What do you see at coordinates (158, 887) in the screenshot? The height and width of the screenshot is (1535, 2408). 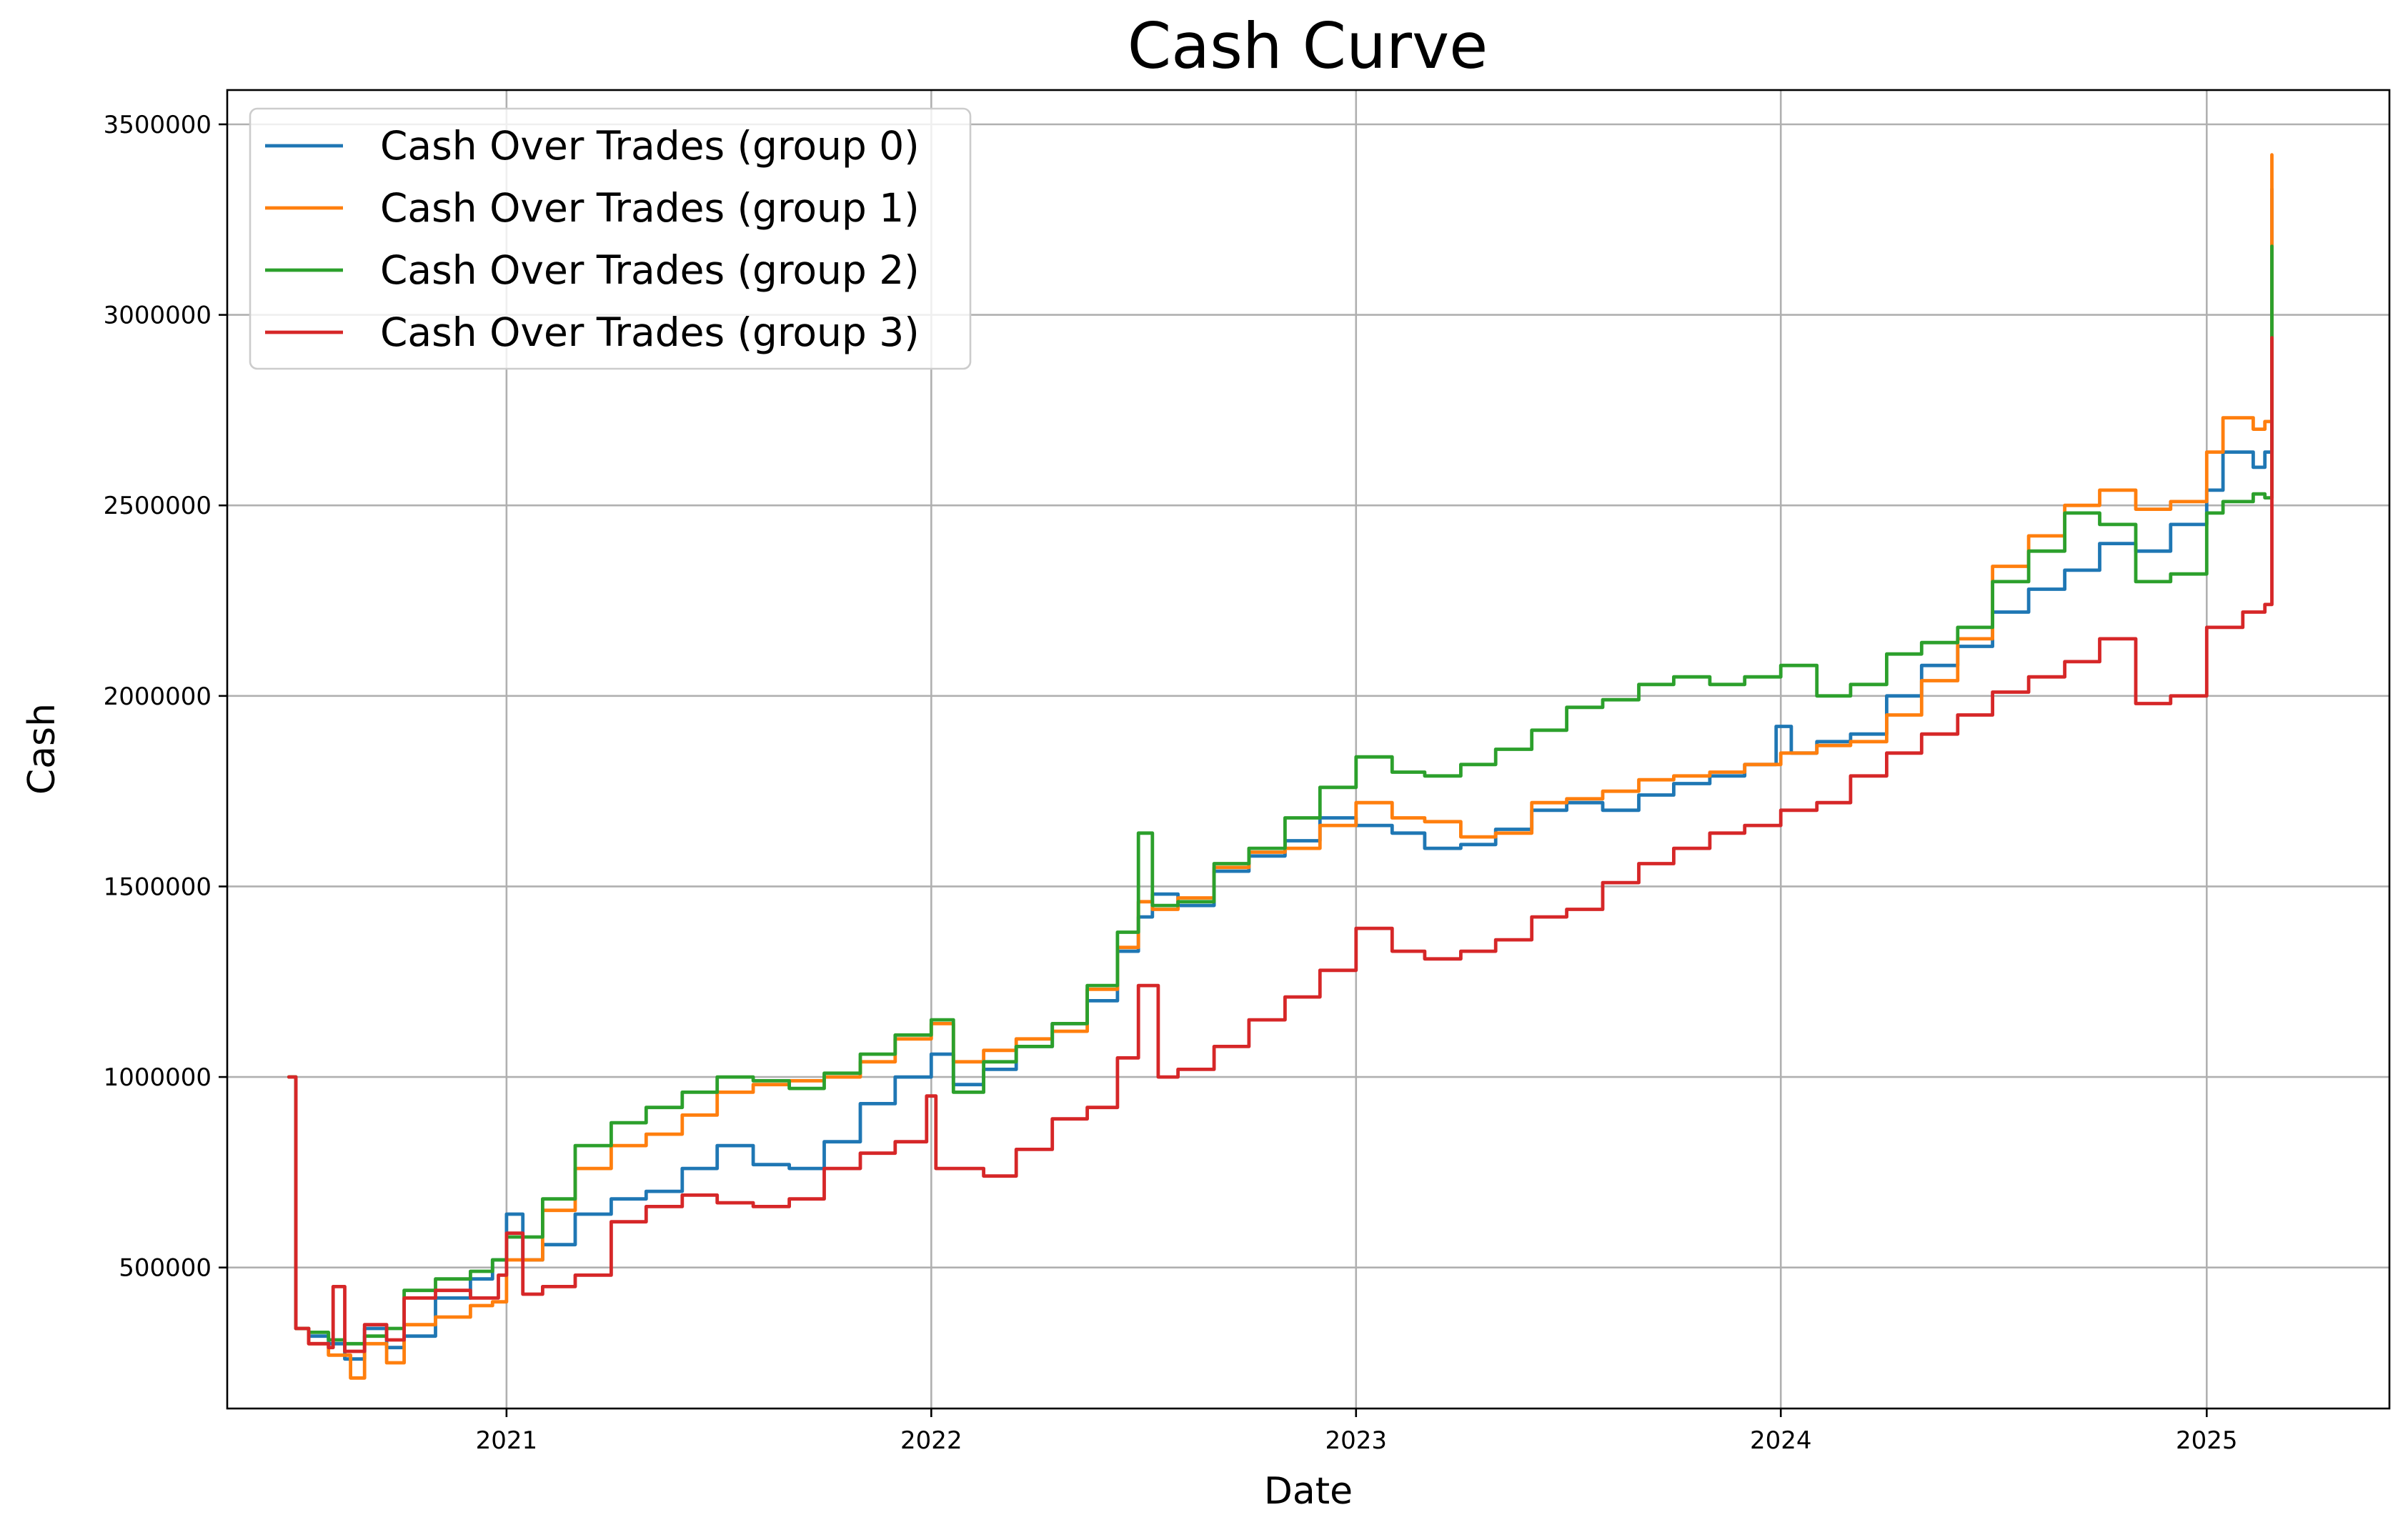 I see `y-tick-label: 1500000` at bounding box center [158, 887].